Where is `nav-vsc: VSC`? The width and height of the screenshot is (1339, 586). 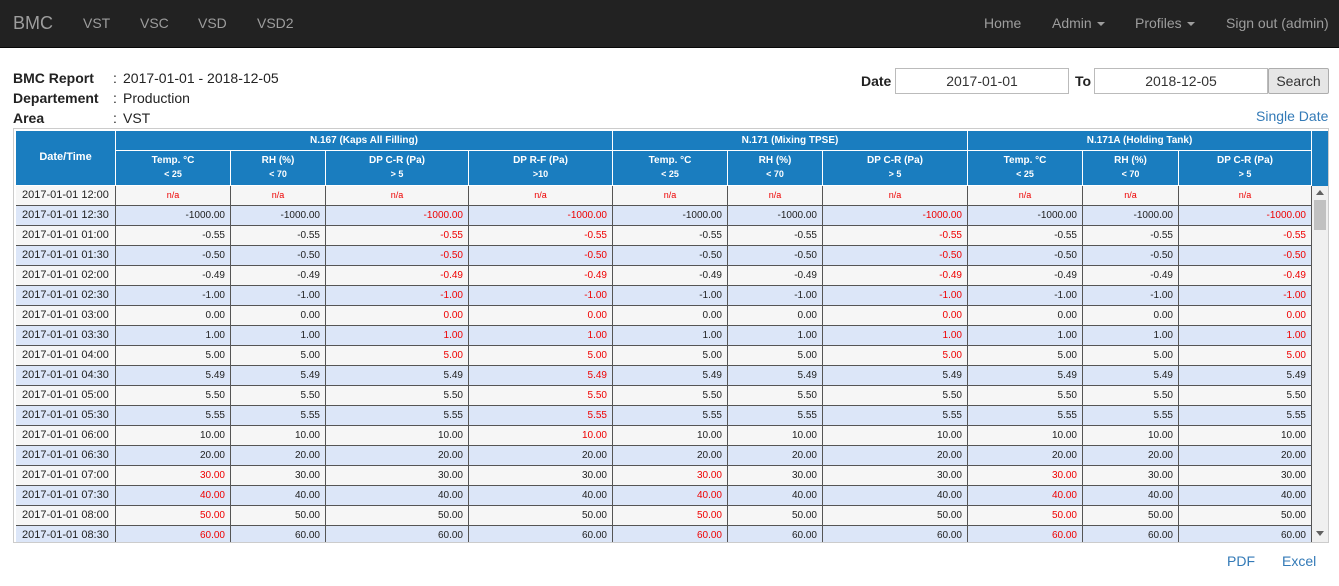
nav-vsc: VSC is located at coordinates (154, 23).